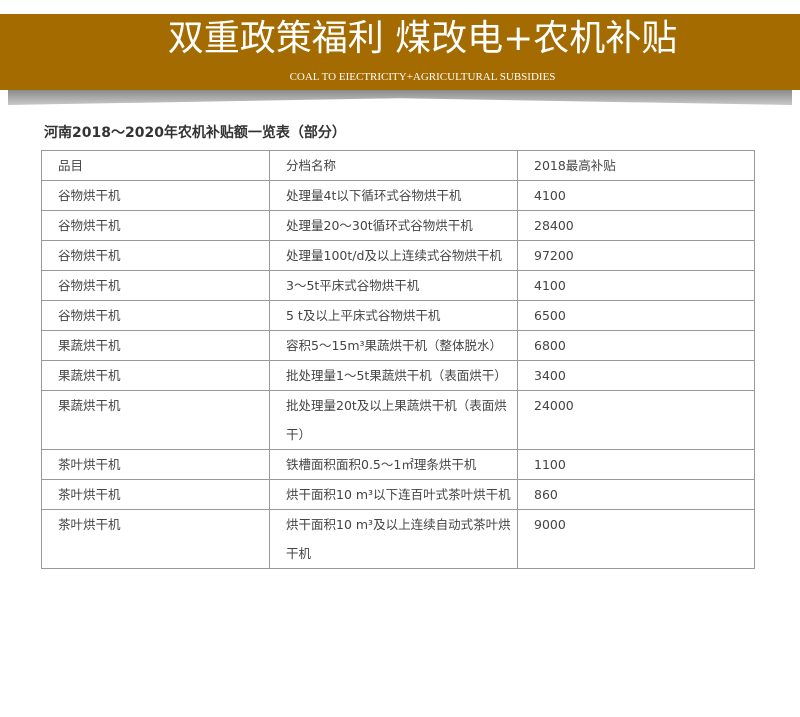  Describe the element at coordinates (155, 165) in the screenshot. I see `header-cell: 品目` at that location.